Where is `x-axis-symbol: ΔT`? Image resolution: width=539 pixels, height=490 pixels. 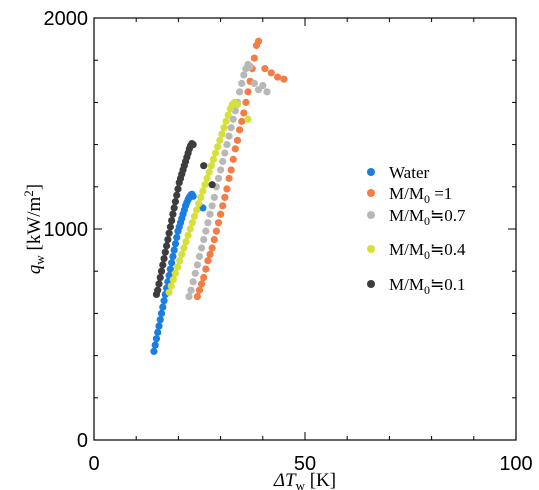 x-axis-symbol: ΔT is located at coordinates (285, 480).